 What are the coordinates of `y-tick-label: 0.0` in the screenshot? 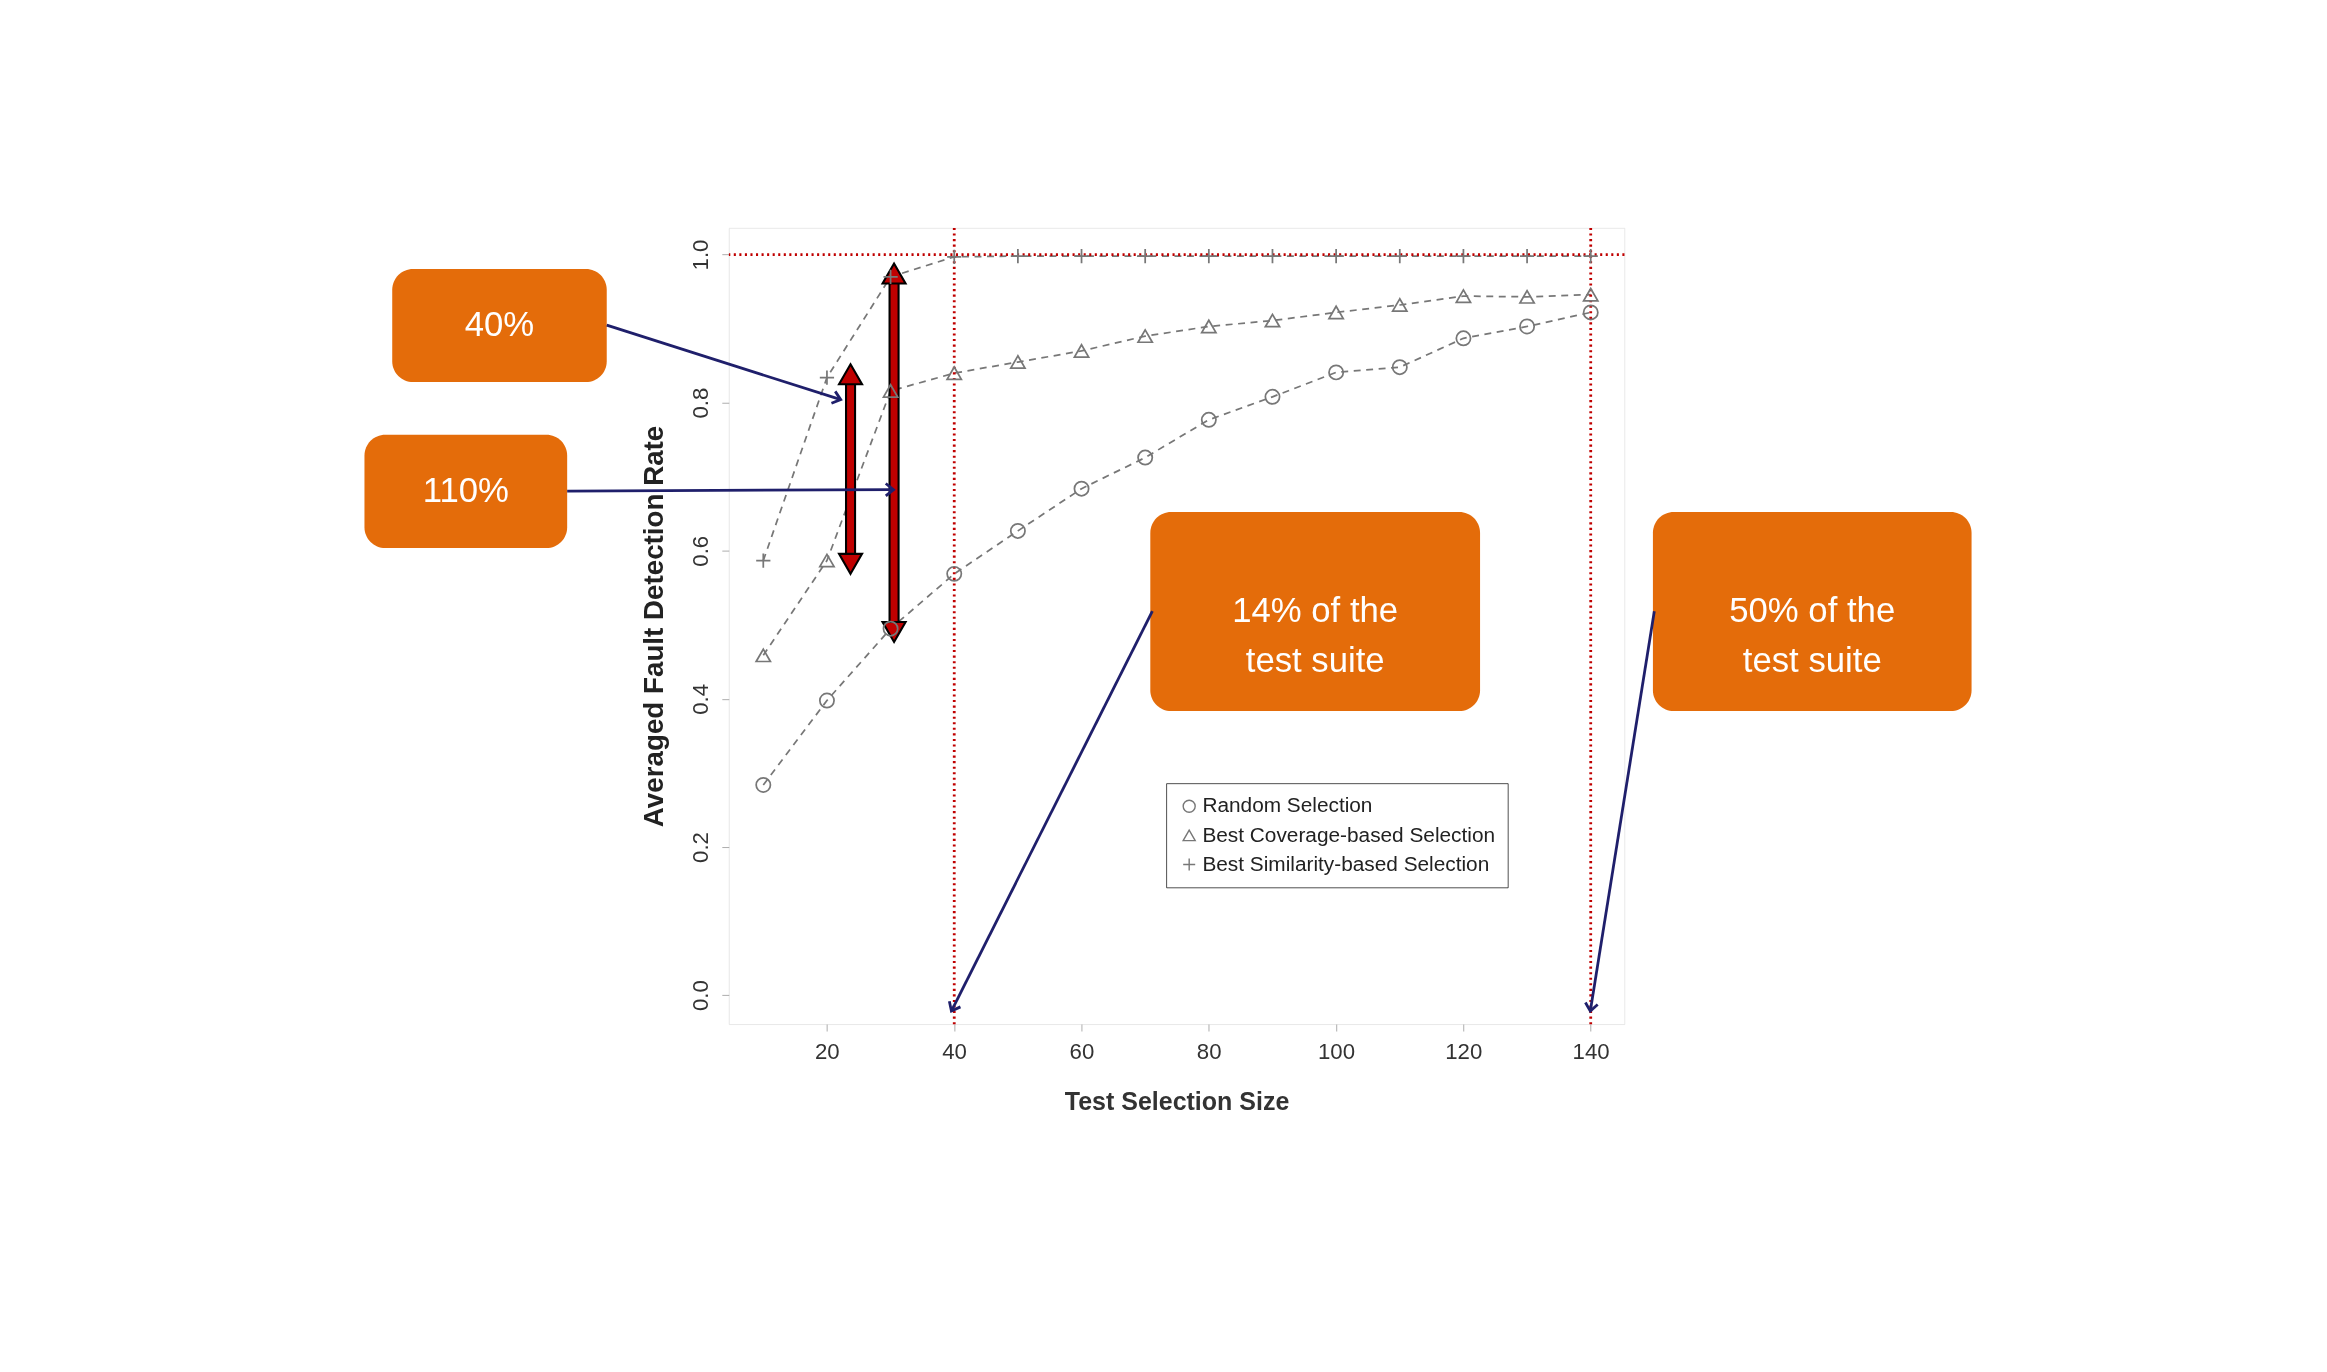 It's located at (700, 996).